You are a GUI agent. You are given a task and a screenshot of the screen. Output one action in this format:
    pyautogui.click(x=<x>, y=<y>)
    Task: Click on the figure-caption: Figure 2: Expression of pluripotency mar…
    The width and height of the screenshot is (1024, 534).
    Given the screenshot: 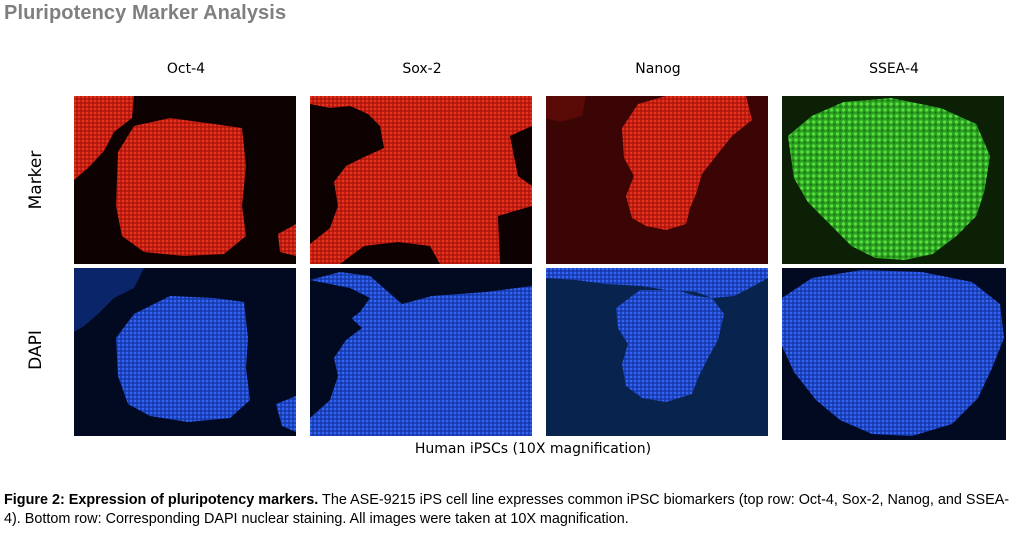 What is the action you would take?
    pyautogui.click(x=512, y=510)
    